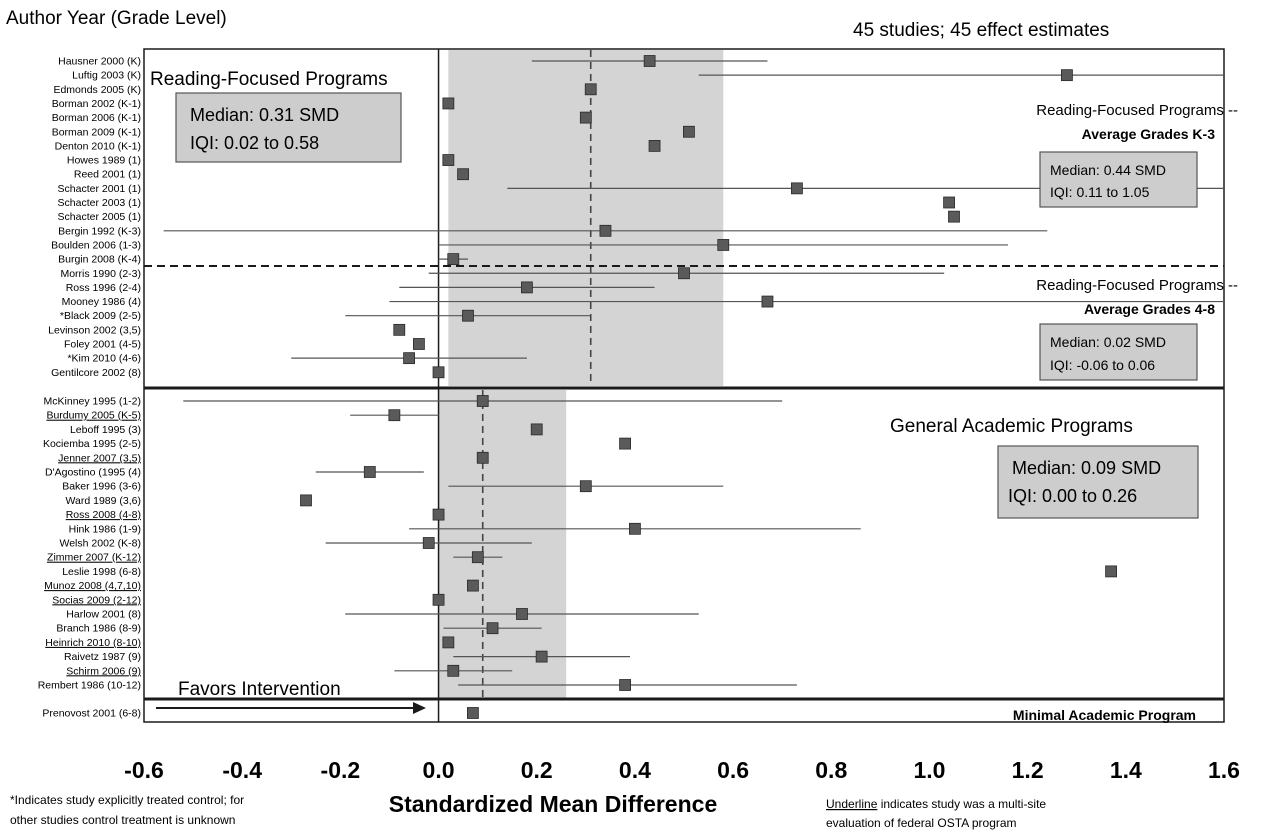  Describe the element at coordinates (1149, 309) in the screenshot. I see `subgroup-48-subtitle: Average Grades 4-8` at that location.